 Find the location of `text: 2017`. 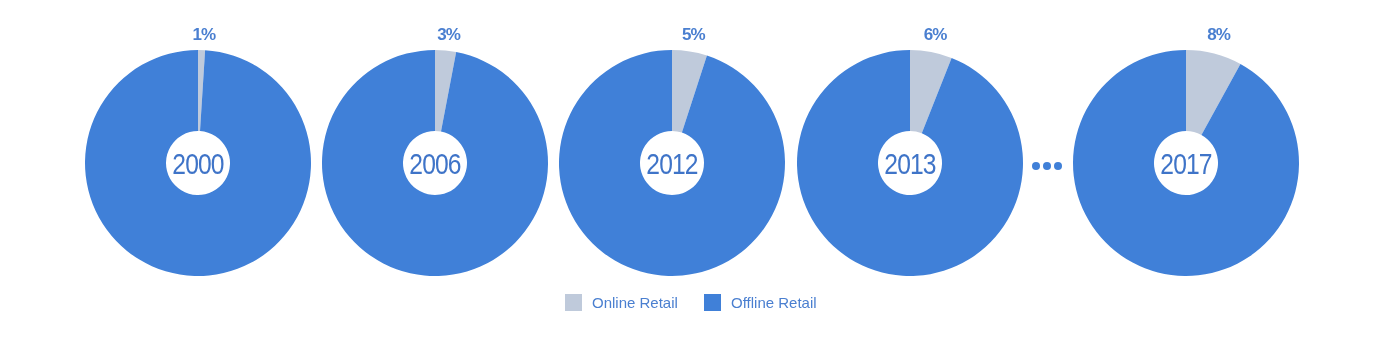

text: 2017 is located at coordinates (1186, 164).